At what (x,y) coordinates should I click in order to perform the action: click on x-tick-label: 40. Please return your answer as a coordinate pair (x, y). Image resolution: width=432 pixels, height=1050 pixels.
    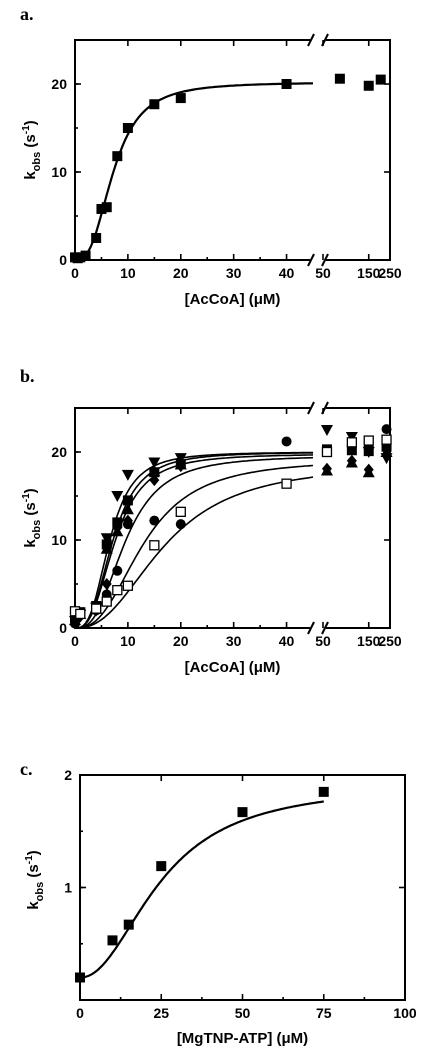
    Looking at the image, I should click on (287, 273).